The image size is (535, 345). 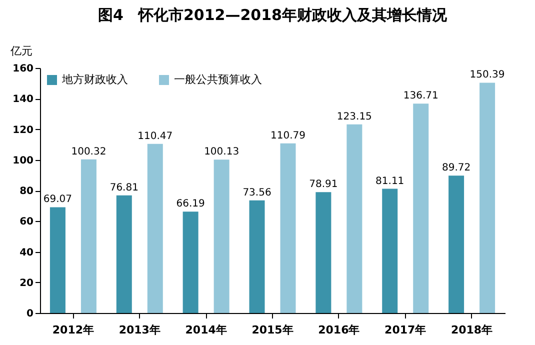 I want to click on data-label: 89.72, so click(x=456, y=168).